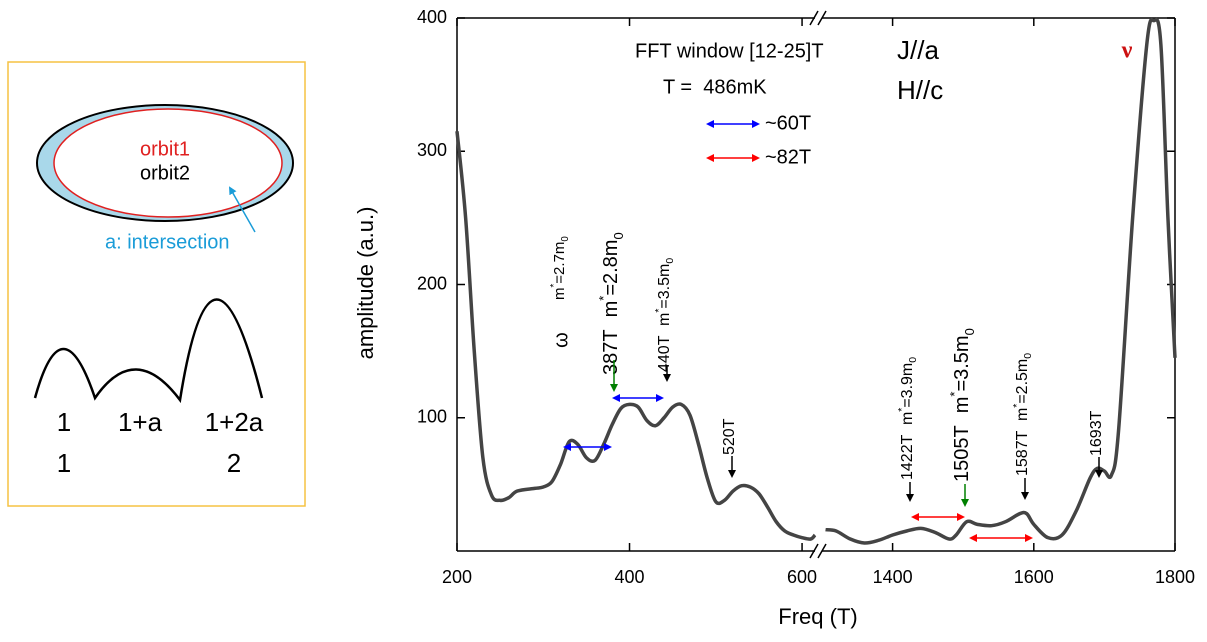  What do you see at coordinates (457, 577) in the screenshot?
I see `x-tick-label: 200` at bounding box center [457, 577].